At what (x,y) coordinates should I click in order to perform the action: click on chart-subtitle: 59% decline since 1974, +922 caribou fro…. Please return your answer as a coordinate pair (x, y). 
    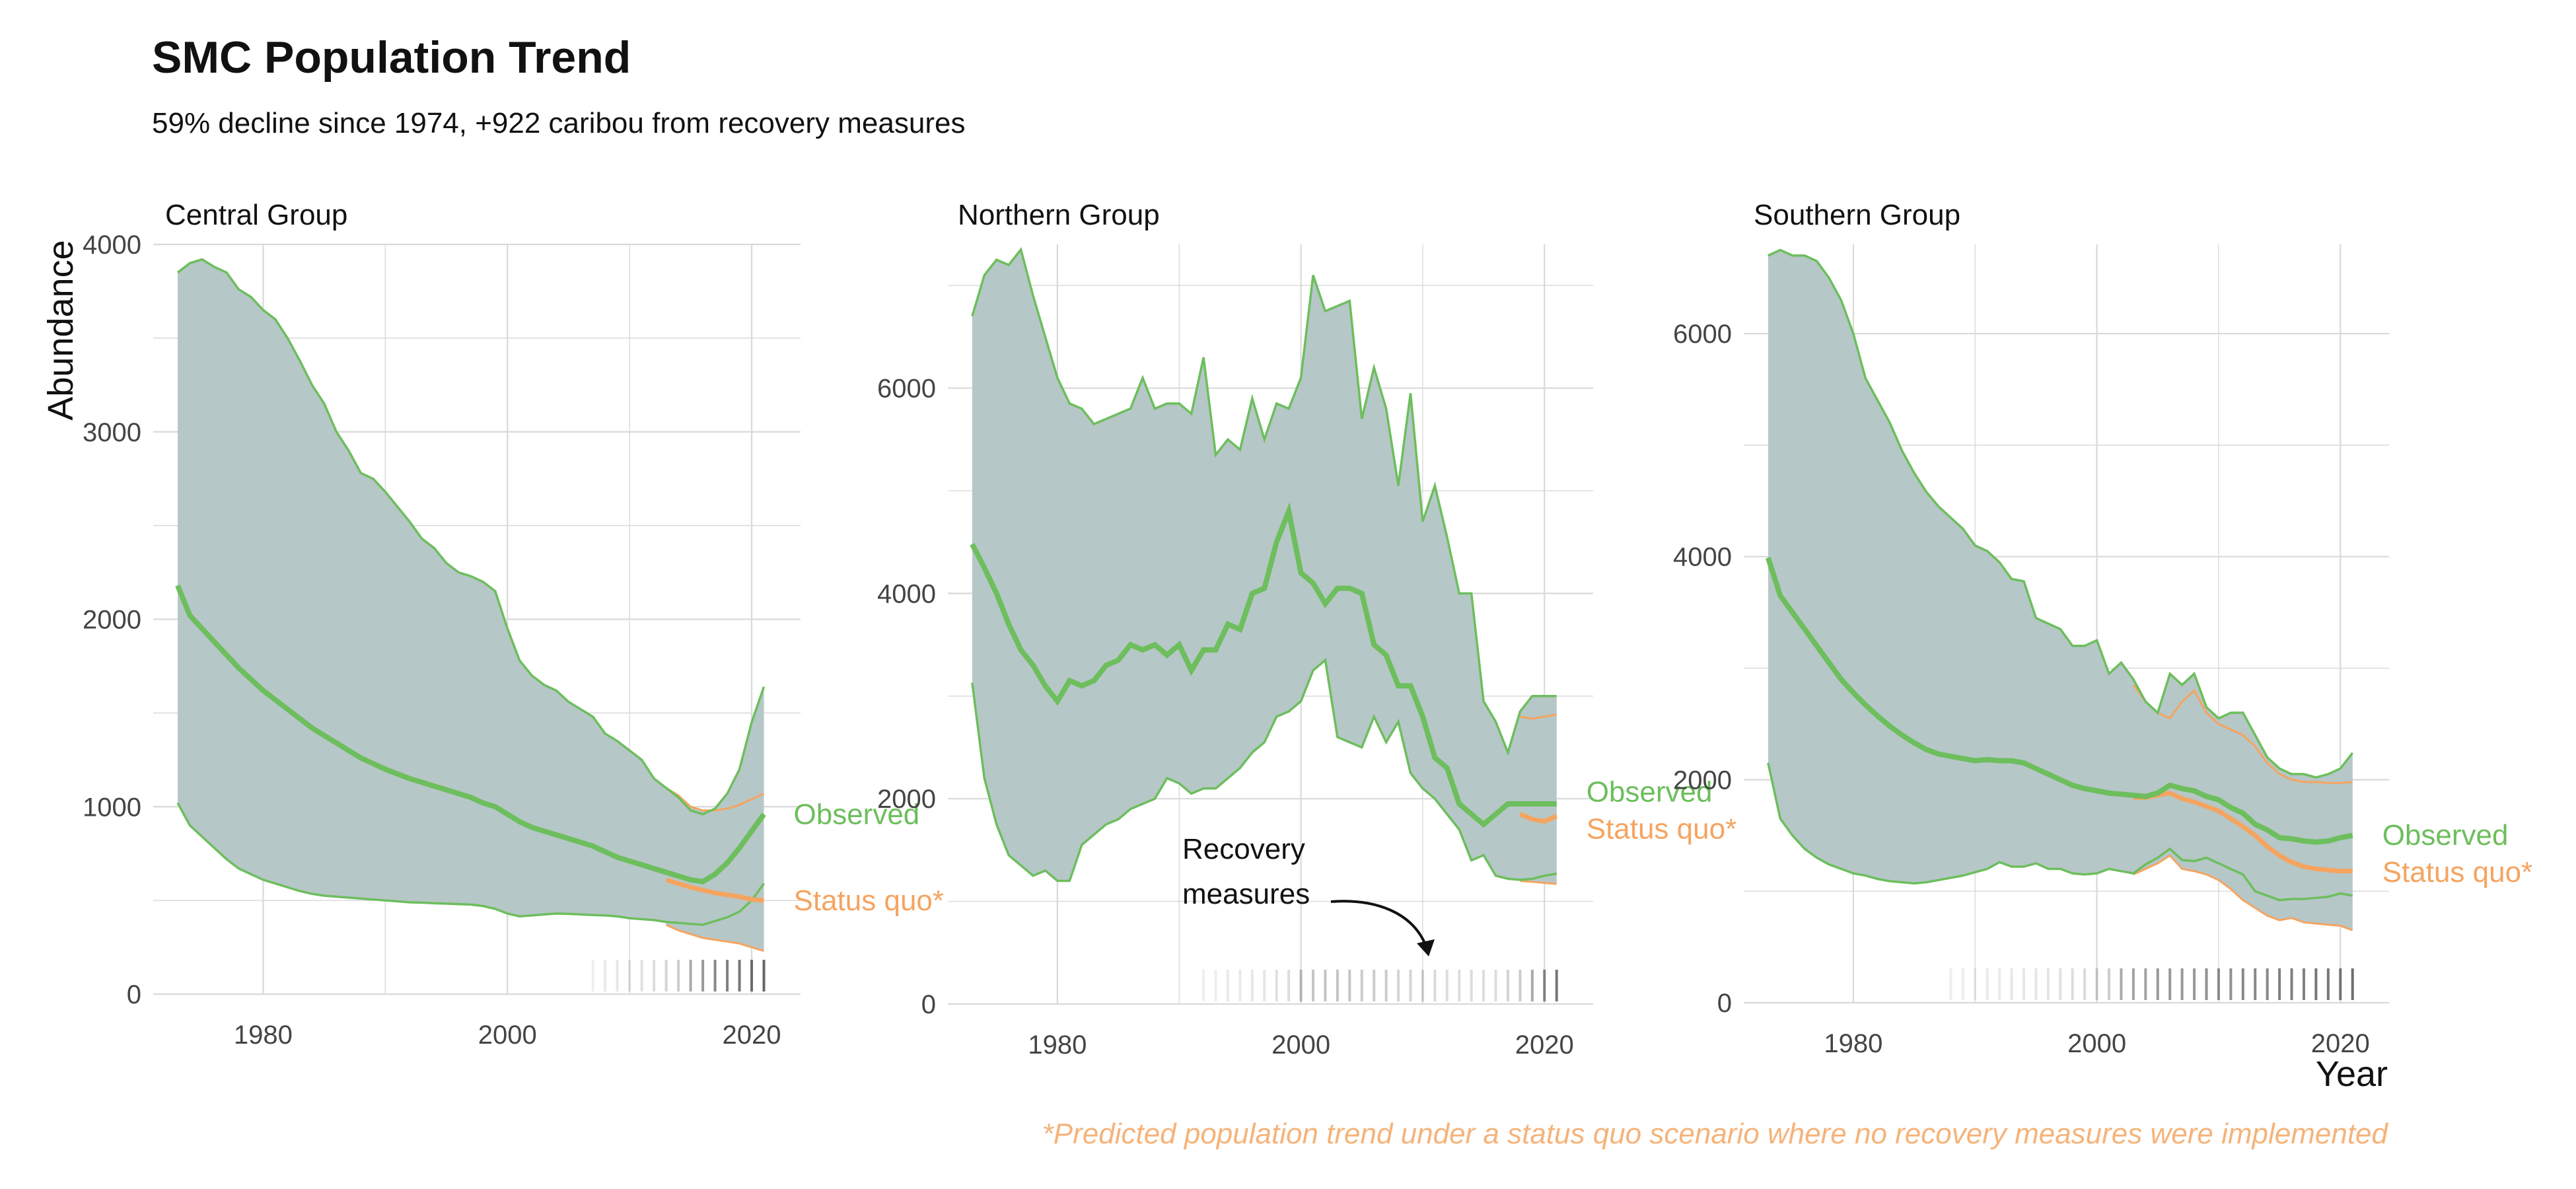
    Looking at the image, I should click on (559, 123).